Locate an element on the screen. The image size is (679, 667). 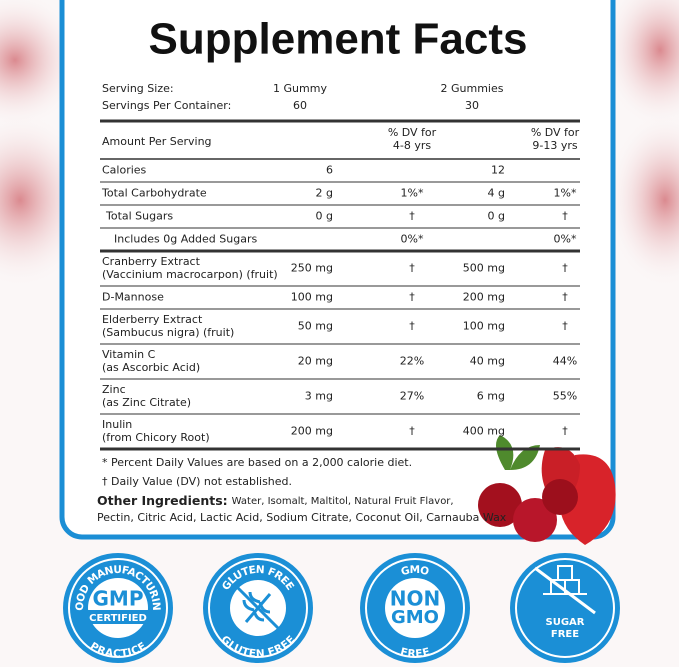
amount-1: 200 mg is located at coordinates (312, 431).